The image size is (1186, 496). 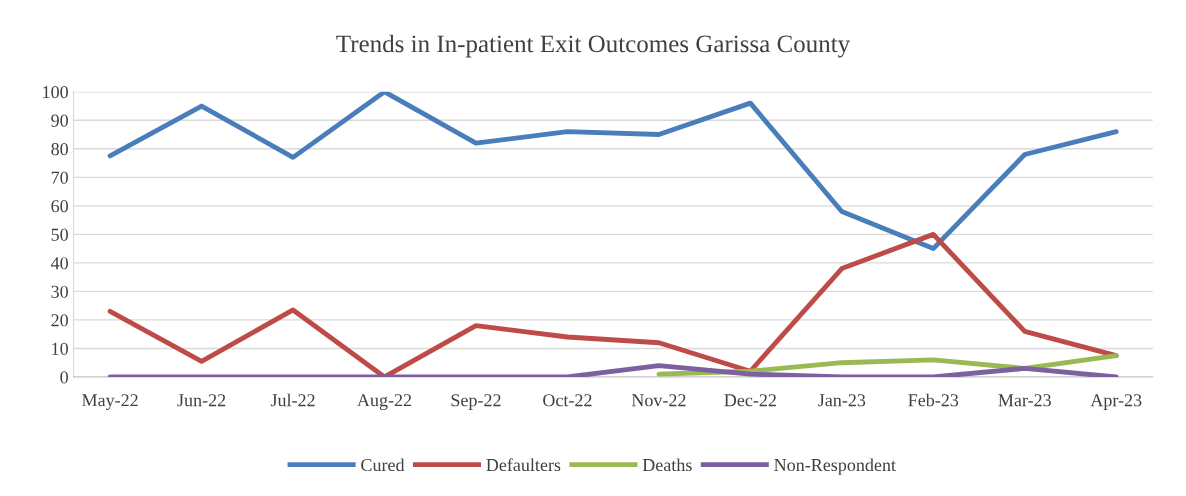 I want to click on x-tick-label: Aug-22, so click(x=384, y=402).